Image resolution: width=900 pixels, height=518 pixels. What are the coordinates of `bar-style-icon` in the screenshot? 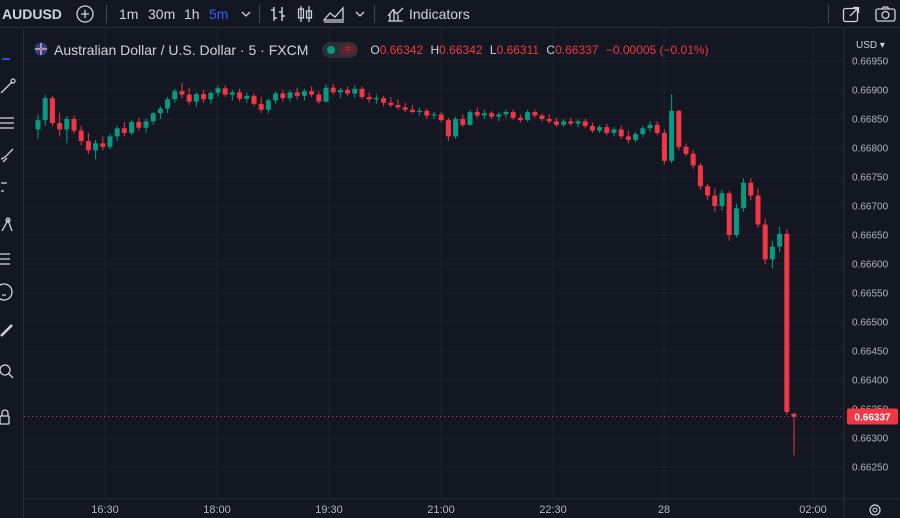 It's located at (278, 14).